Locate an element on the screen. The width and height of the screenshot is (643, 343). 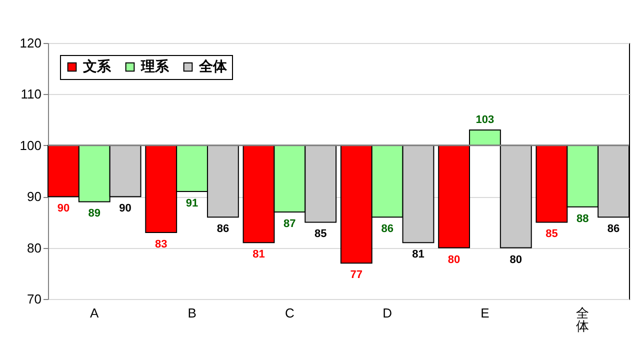
y-tick-label: 110 is located at coordinates (31, 94).